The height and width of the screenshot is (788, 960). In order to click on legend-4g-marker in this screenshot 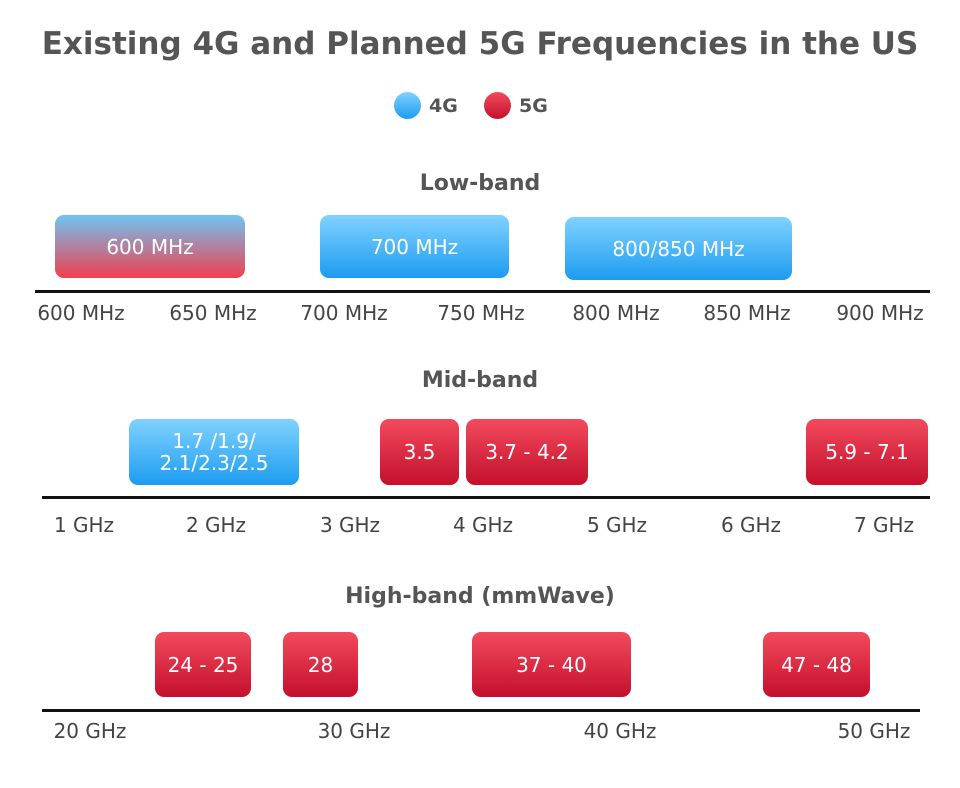, I will do `click(407, 105)`.